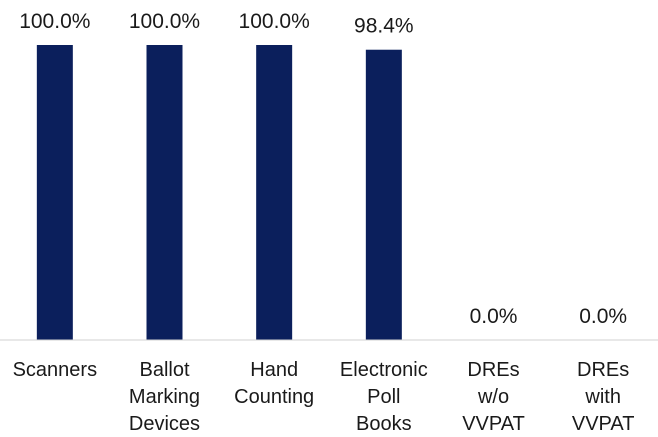 The image size is (658, 437). I want to click on data-label-5: 0.0%, so click(603, 316).